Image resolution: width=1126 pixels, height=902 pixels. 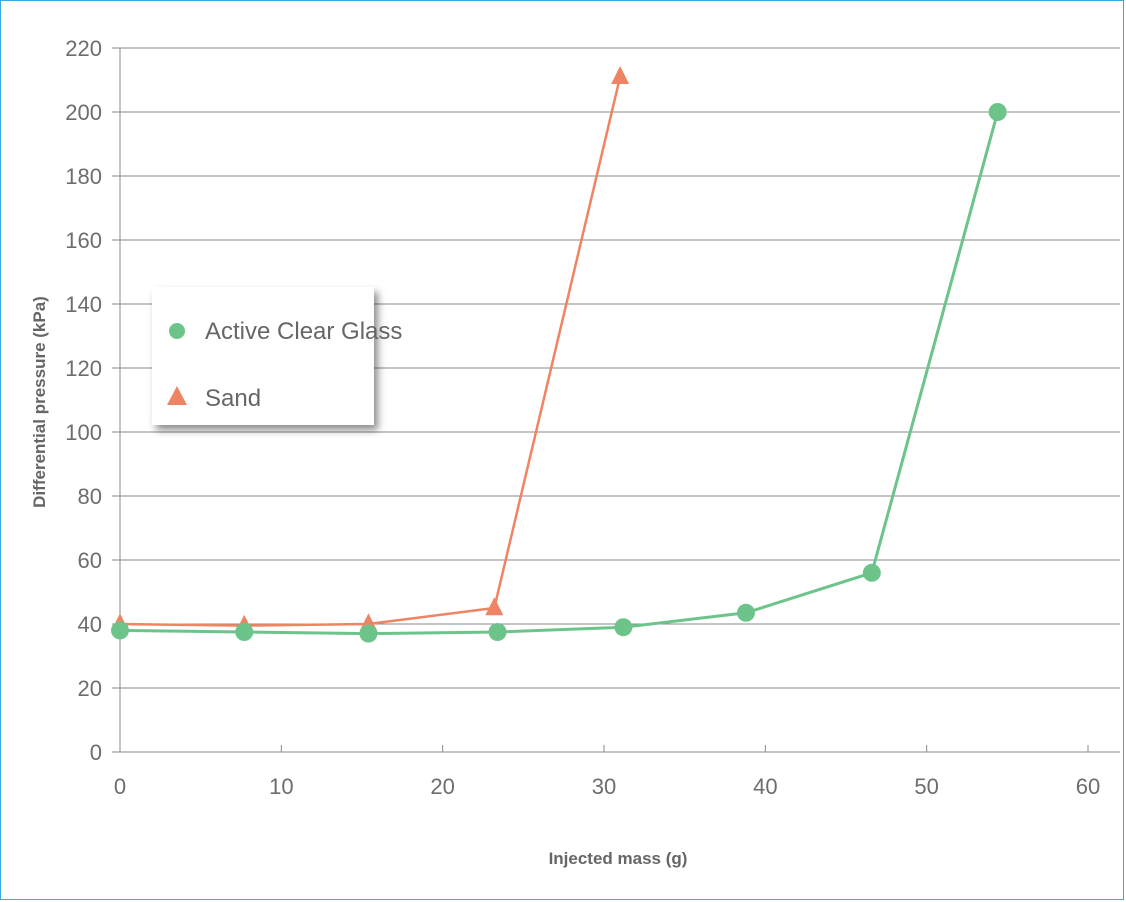 I want to click on legend-marker-active-clear-glass, so click(x=177, y=331).